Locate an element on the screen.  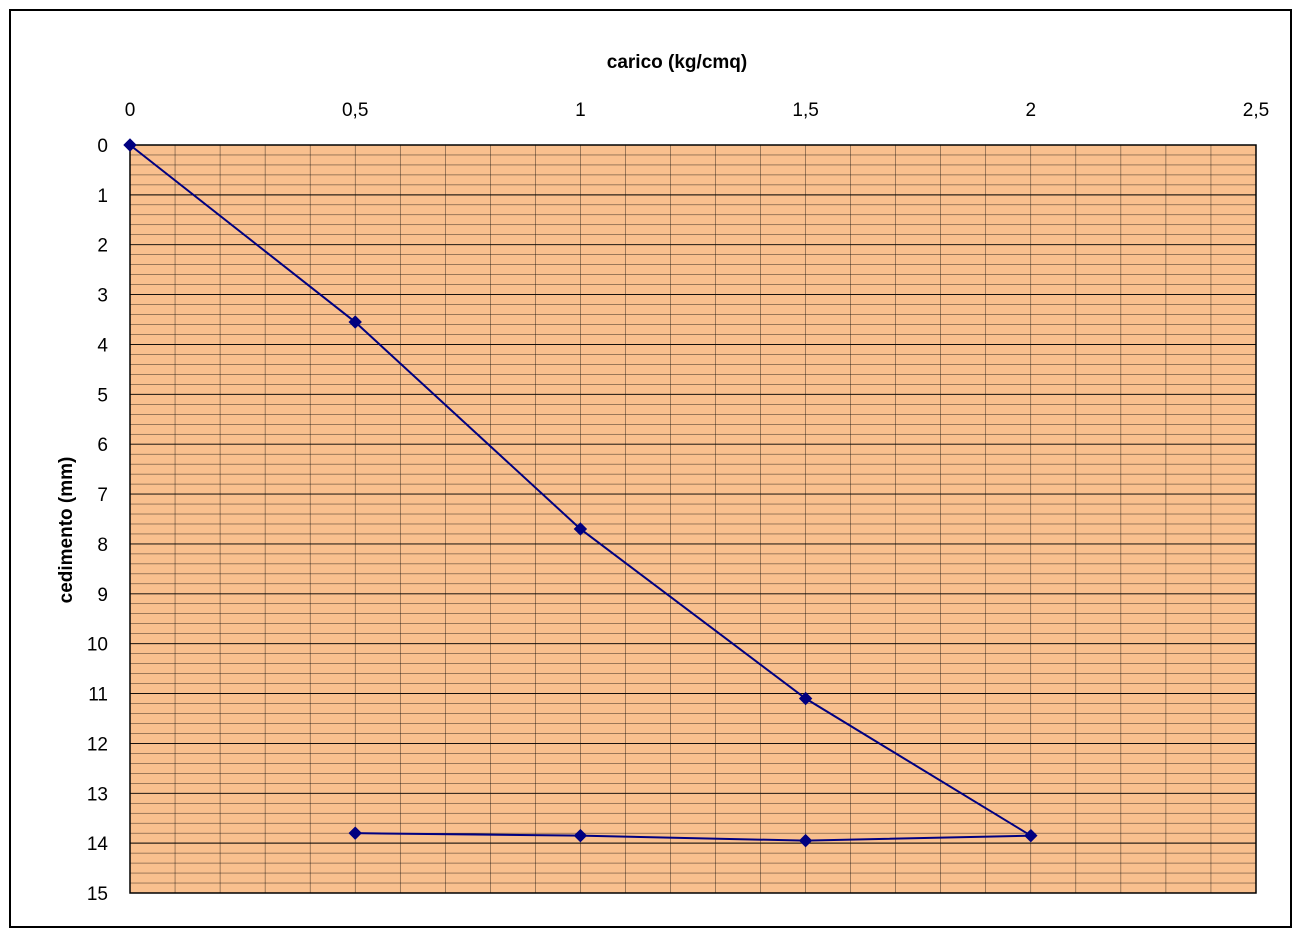
x-tick-label: 0 is located at coordinates (130, 110).